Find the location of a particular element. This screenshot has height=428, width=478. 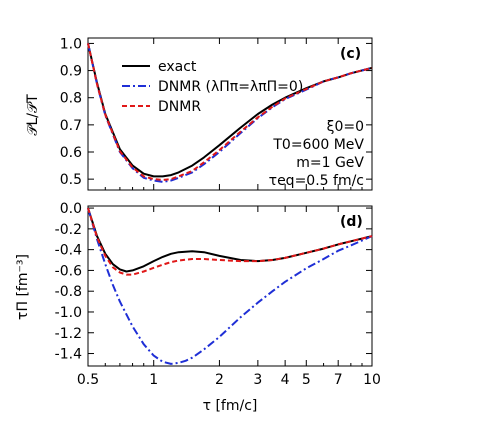

ytick-label-d-1: -0.2 is located at coordinates (68, 230).